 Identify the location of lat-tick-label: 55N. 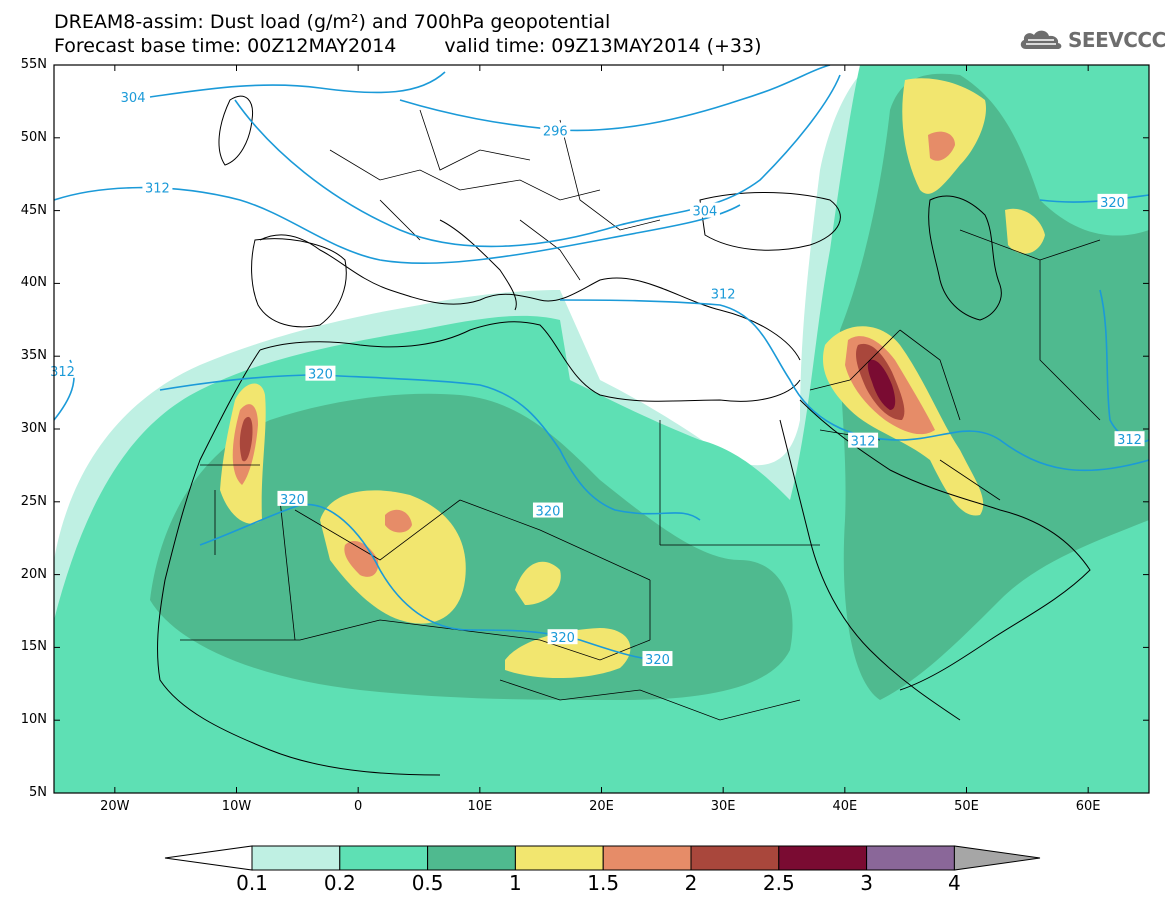
(33, 64).